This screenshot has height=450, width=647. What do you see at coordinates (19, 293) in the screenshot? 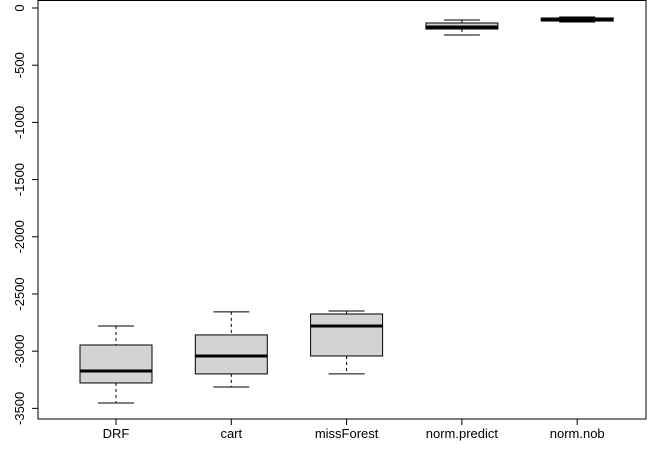
I see `y-tick-label: -2500` at bounding box center [19, 293].